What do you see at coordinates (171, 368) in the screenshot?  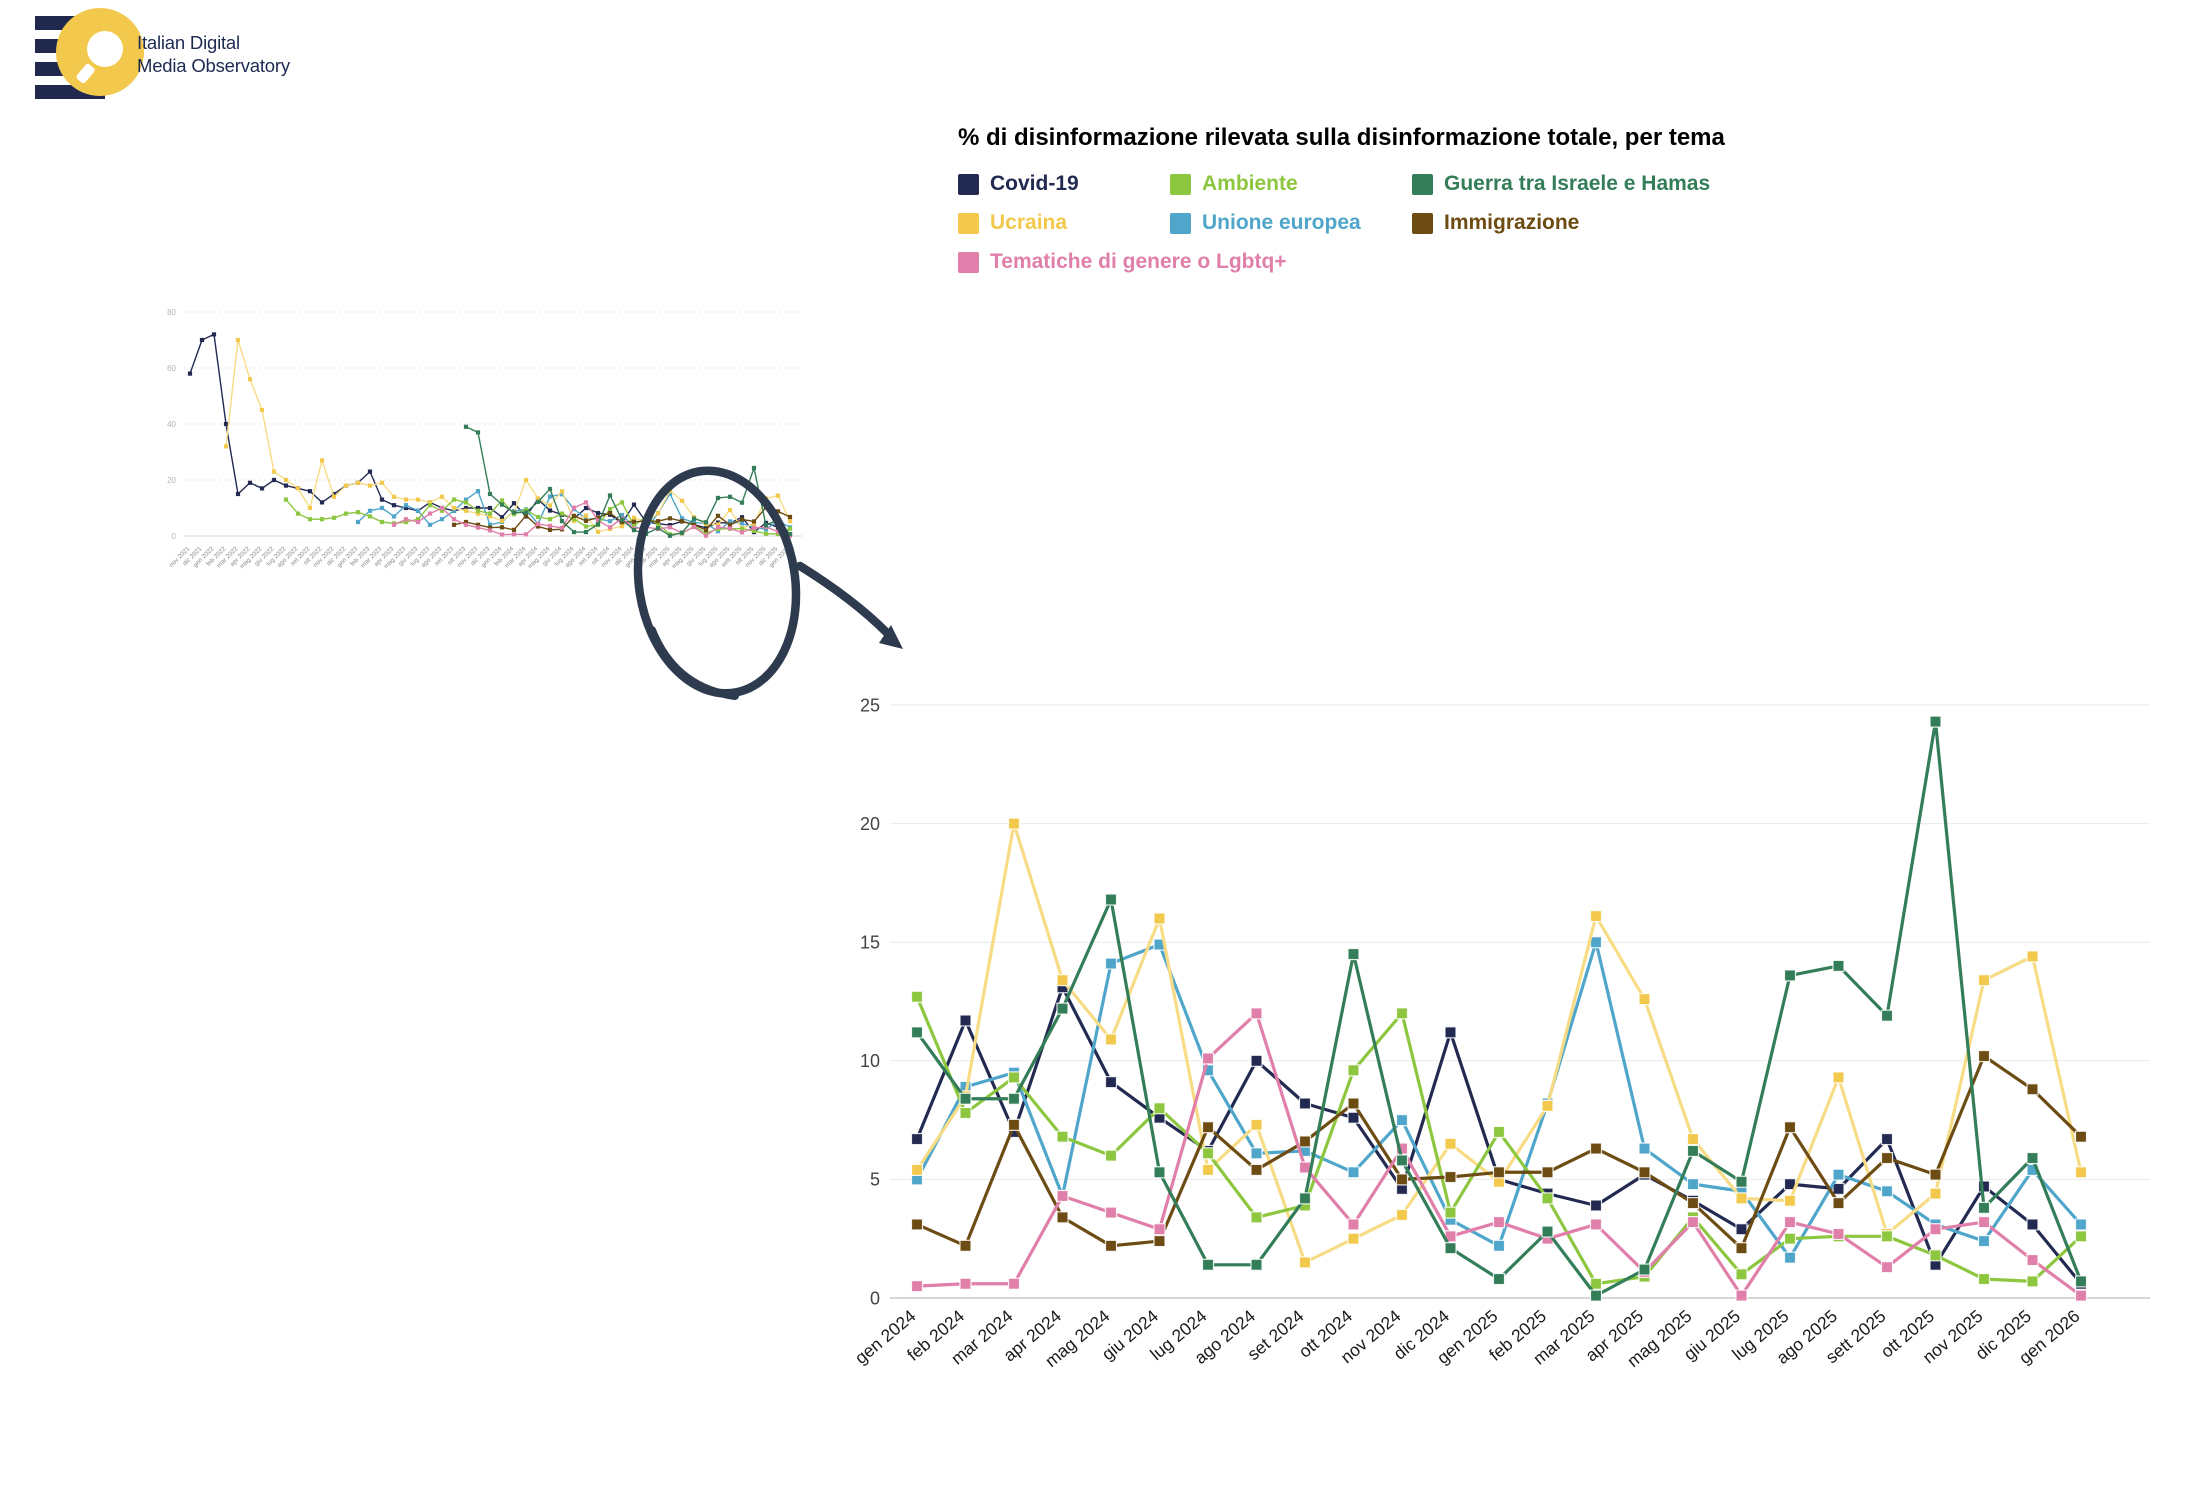 I see `svg-text: 60` at bounding box center [171, 368].